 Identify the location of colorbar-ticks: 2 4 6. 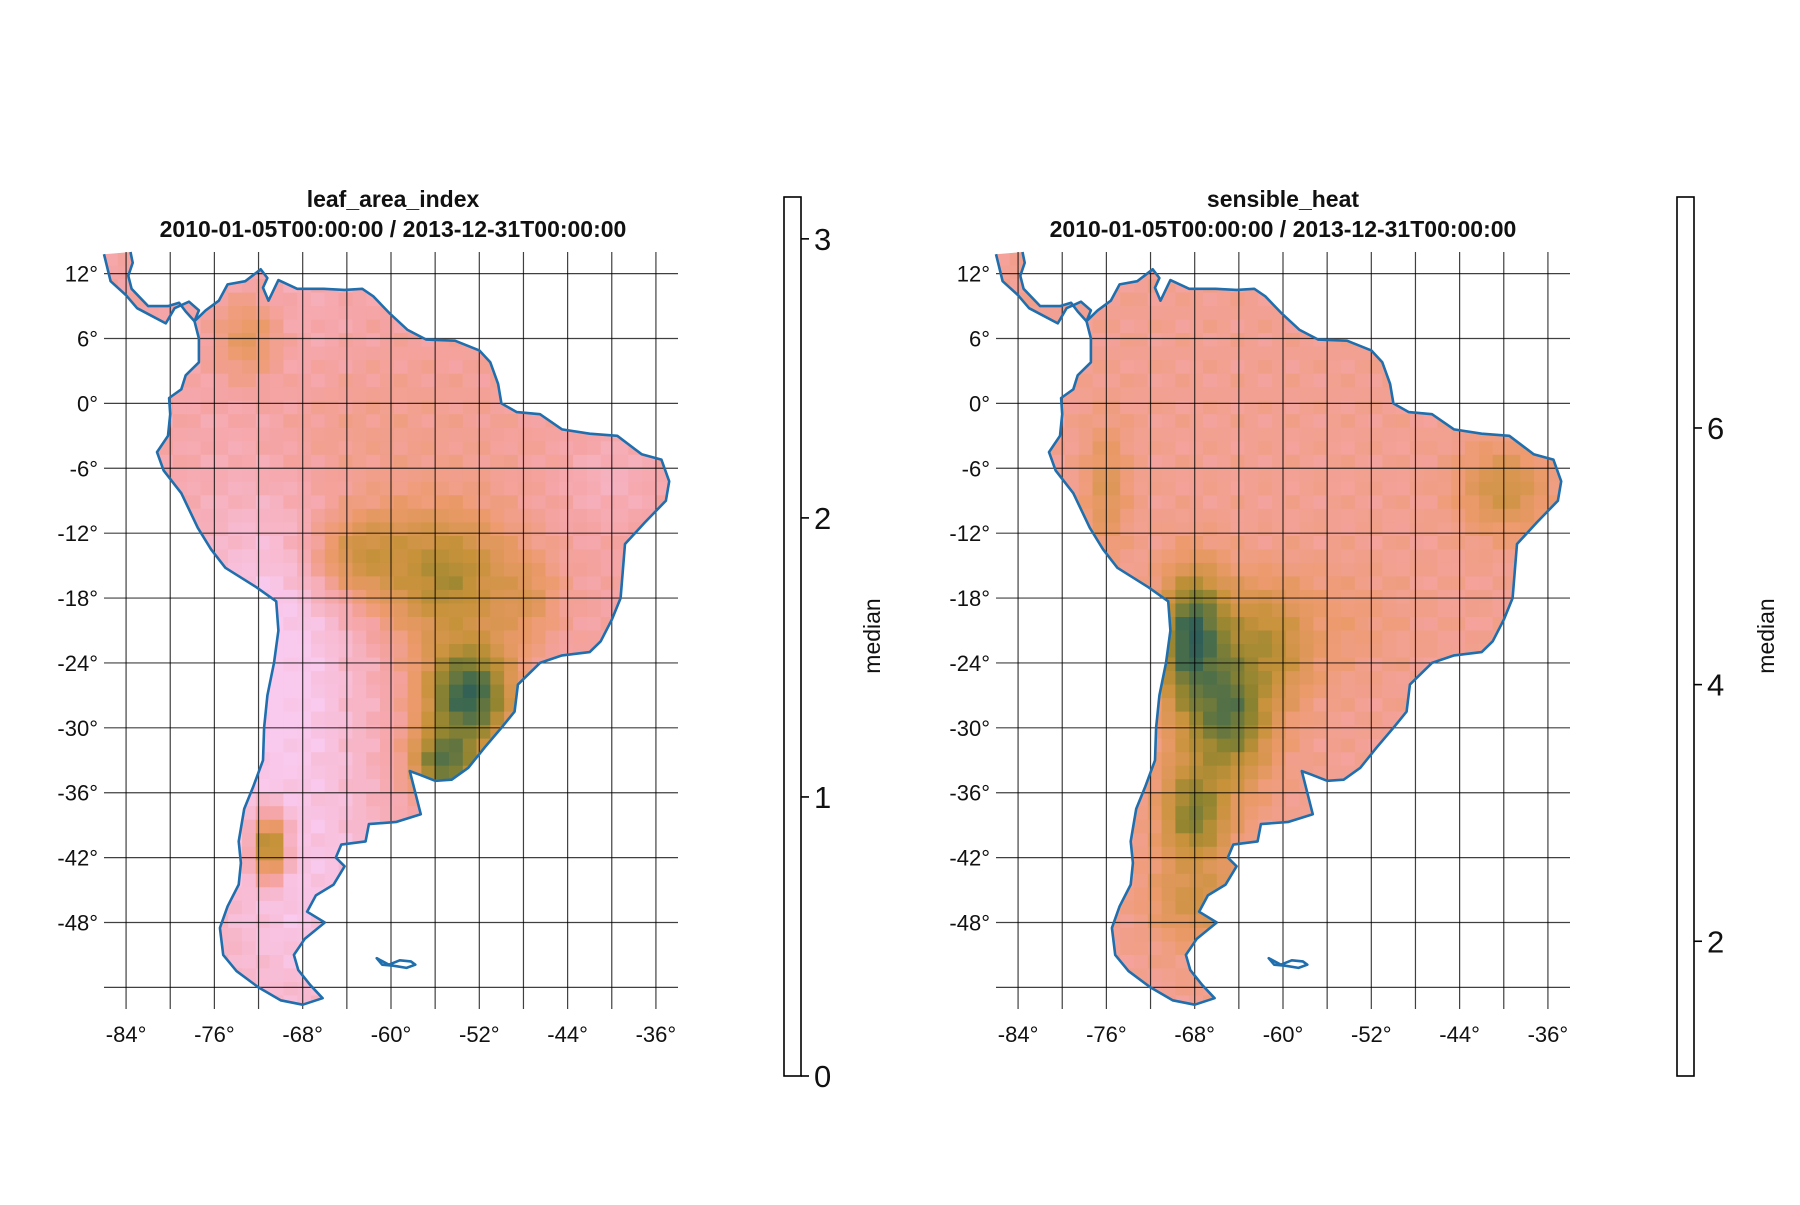
(1709, 685).